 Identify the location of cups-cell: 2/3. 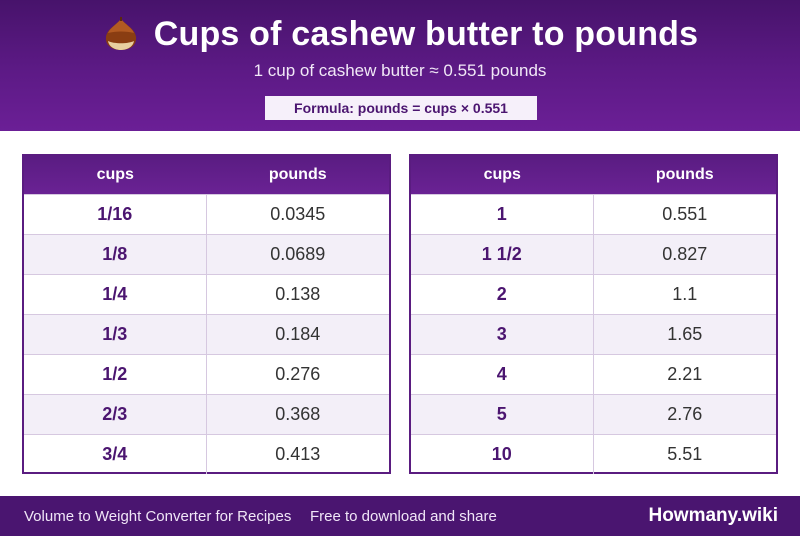
(115, 414).